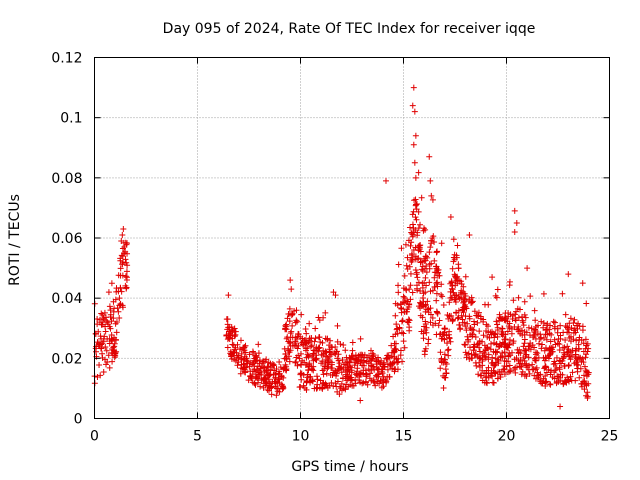  Describe the element at coordinates (78, 420) in the screenshot. I see `y-tick-label: 0` at that location.